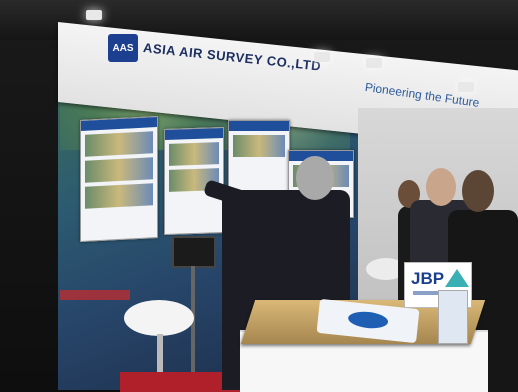 The width and height of the screenshot is (518, 392). Describe the element at coordinates (457, 278) in the screenshot. I see `jbp-logo-icon` at that location.